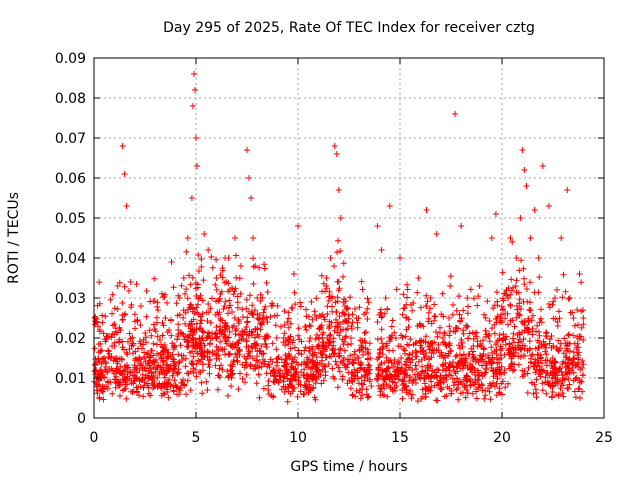 The image size is (640, 480). What do you see at coordinates (70, 259) in the screenshot?
I see `y-tick-label: 0.04` at bounding box center [70, 259].